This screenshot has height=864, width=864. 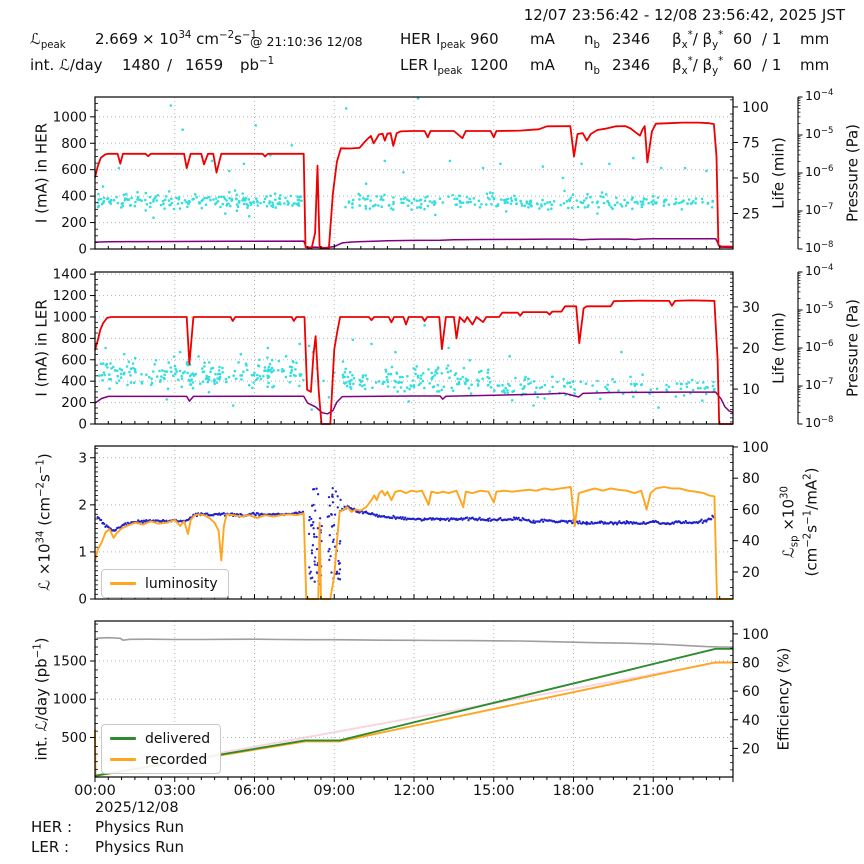 What do you see at coordinates (334, 791) in the screenshot?
I see `x-tick-label: 09:00` at bounding box center [334, 791].